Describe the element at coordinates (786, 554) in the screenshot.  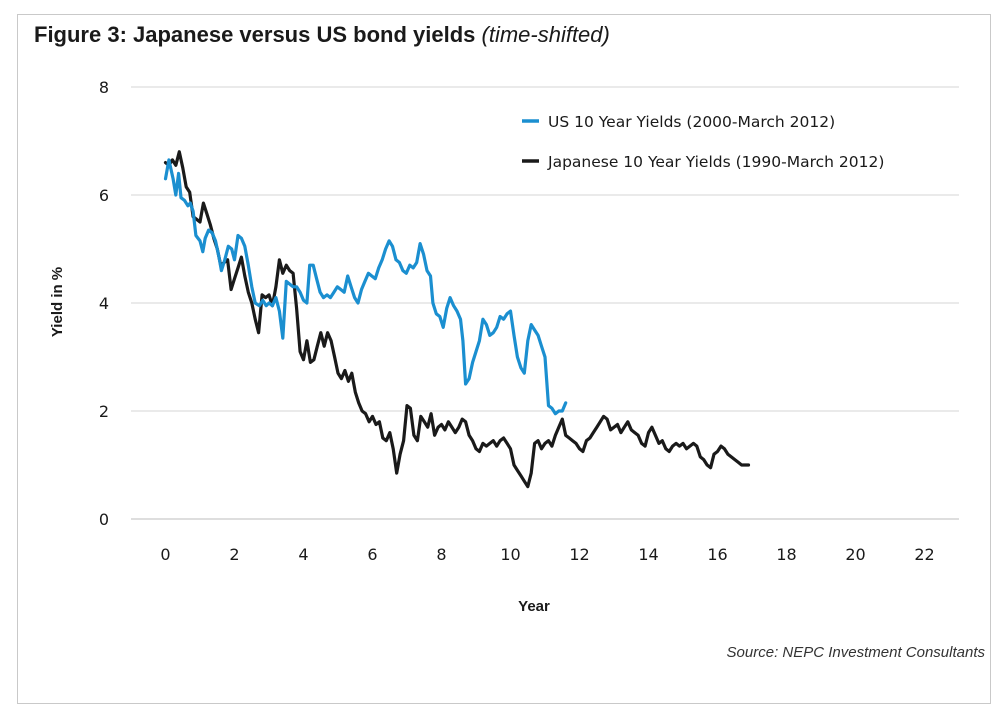
I see `x-tick-label: 18` at that location.